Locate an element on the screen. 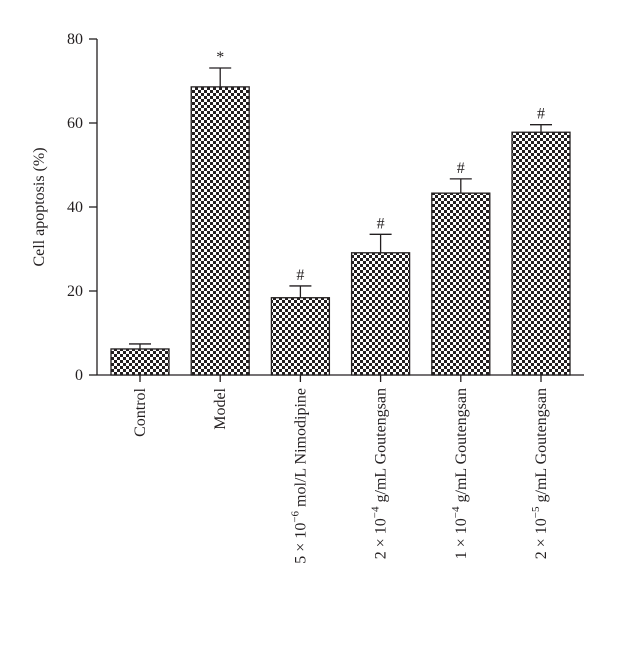 Image resolution: width=639 pixels, height=660 pixels. y-tick-label: 40 is located at coordinates (75, 207).